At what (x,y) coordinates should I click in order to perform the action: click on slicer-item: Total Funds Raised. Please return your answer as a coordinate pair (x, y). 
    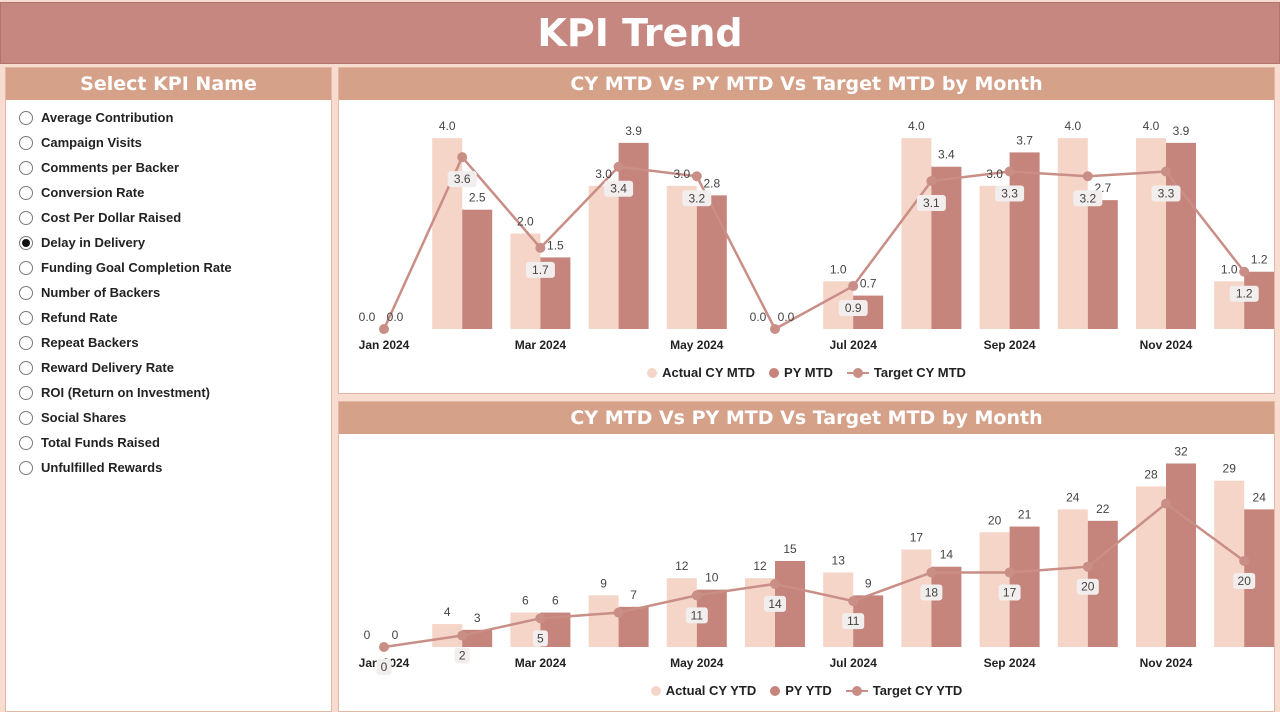
    Looking at the image, I should click on (168, 442).